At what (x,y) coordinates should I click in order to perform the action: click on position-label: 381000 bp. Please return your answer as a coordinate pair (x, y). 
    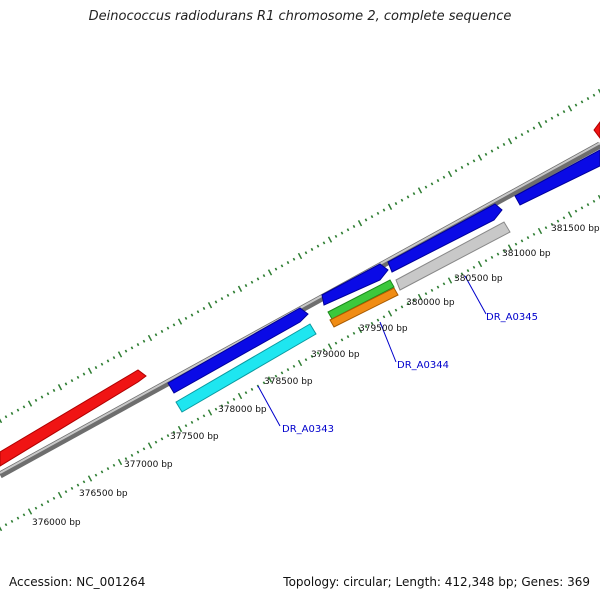
    Looking at the image, I should click on (526, 254).